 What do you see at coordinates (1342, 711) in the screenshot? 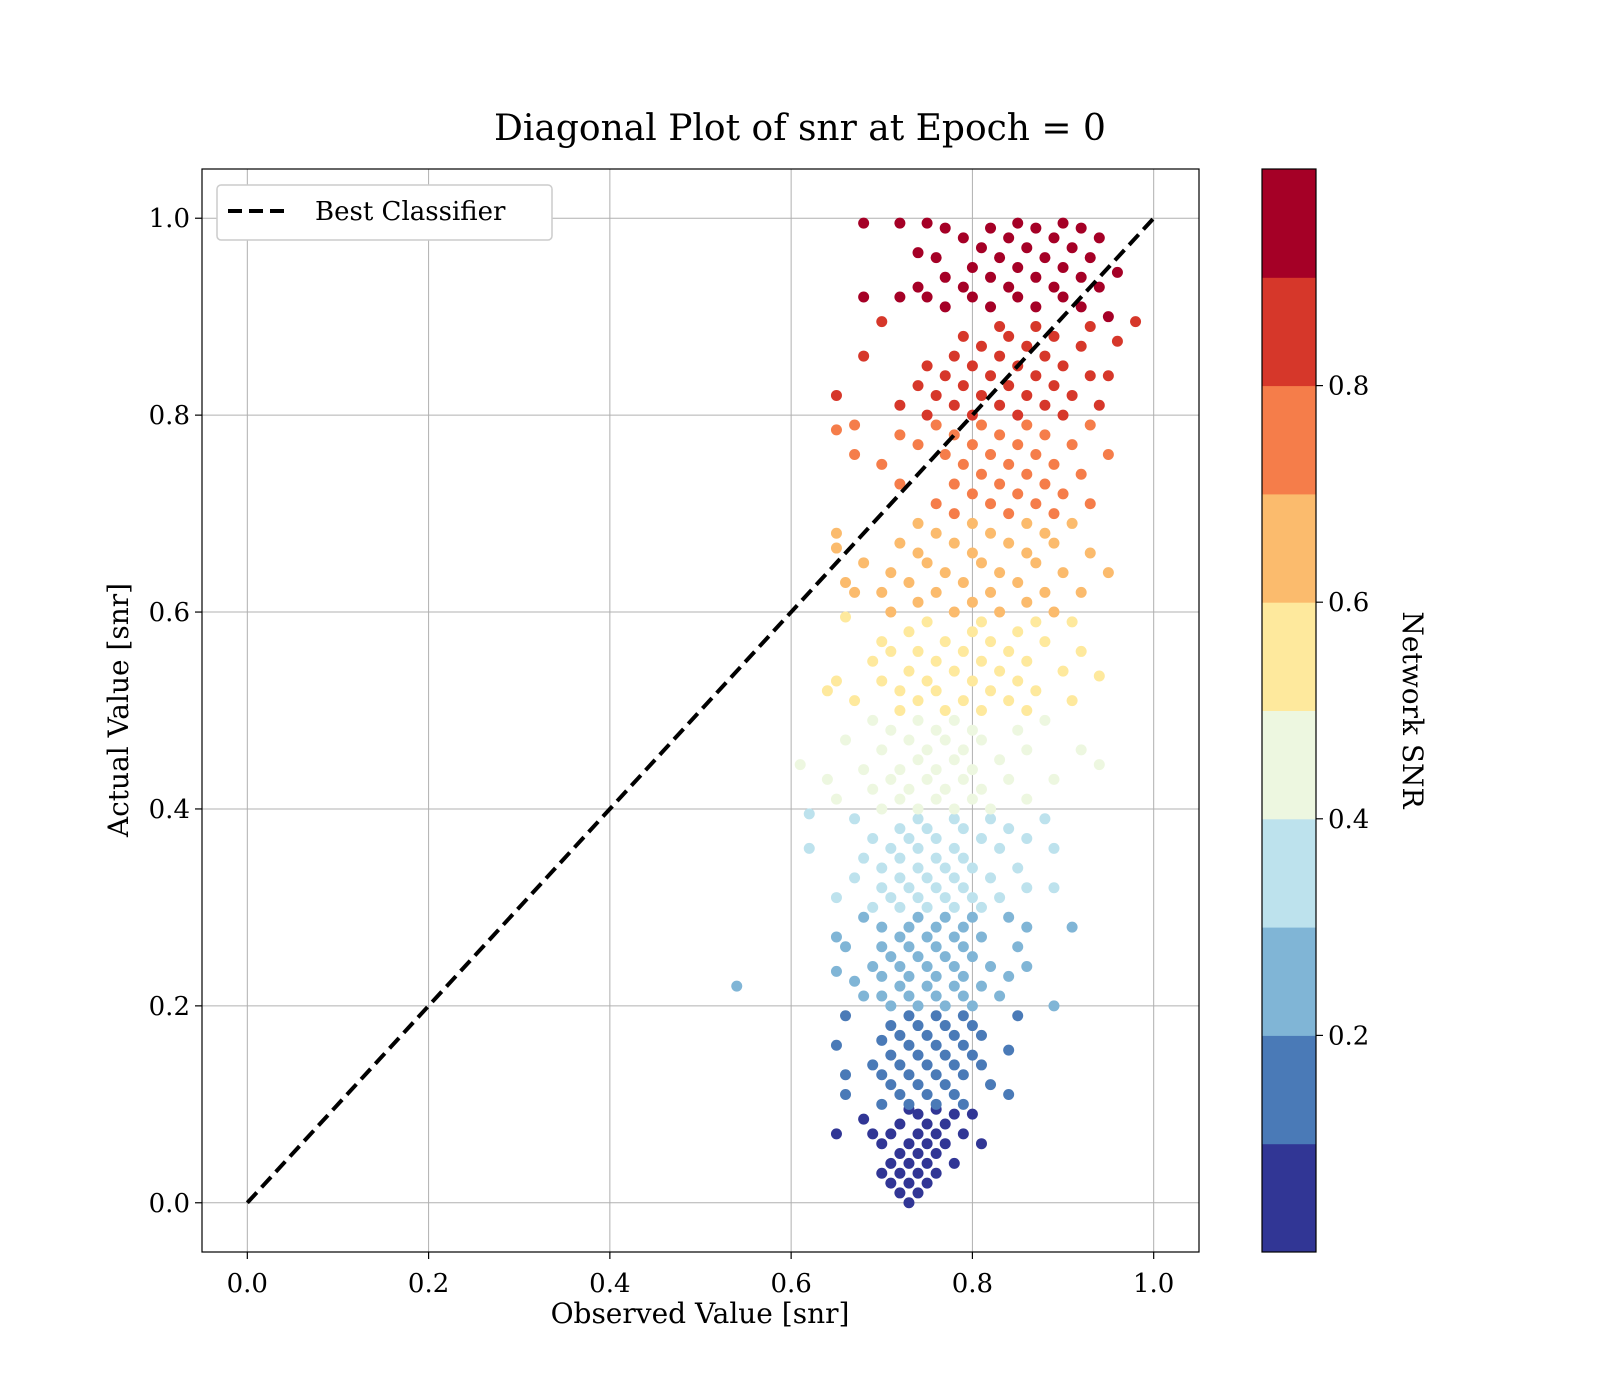
I see `colorbar-ticks: 0.2 0.4 0.6 0.8` at bounding box center [1342, 711].